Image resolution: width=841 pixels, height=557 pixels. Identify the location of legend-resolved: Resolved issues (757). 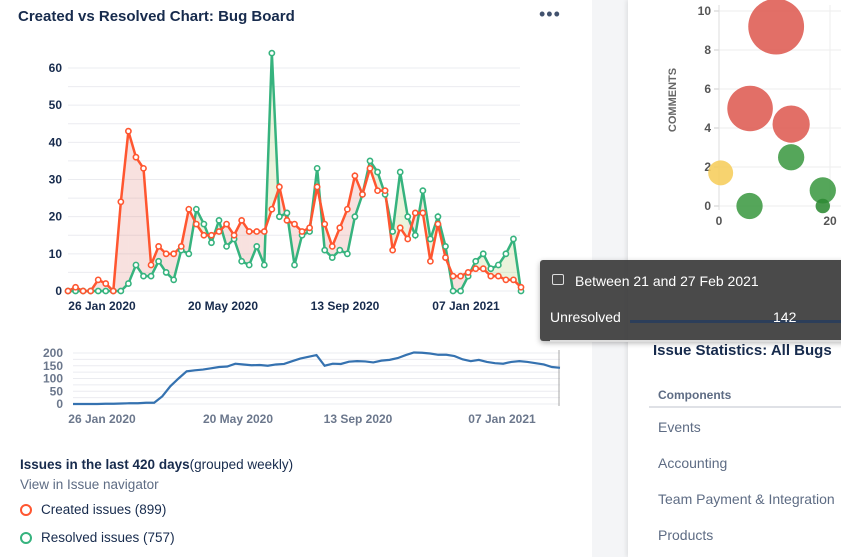
(97, 537).